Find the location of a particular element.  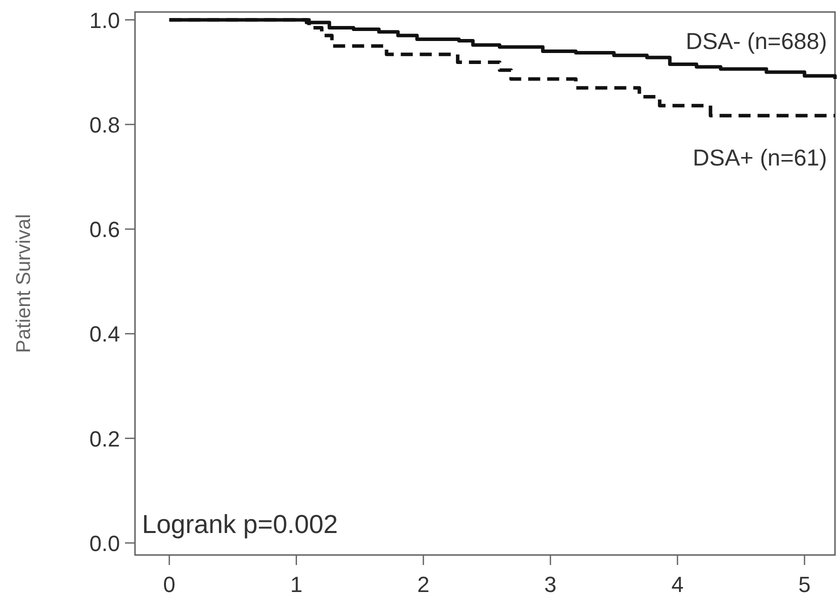

y-axis-title: Patient Survival is located at coordinates (24, 283).